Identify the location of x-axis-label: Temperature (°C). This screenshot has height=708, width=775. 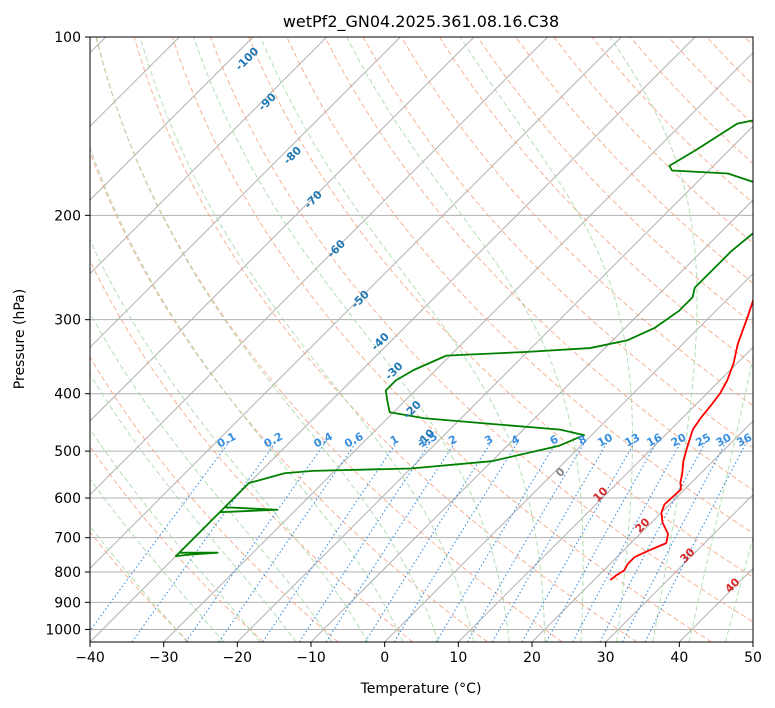
(421, 689).